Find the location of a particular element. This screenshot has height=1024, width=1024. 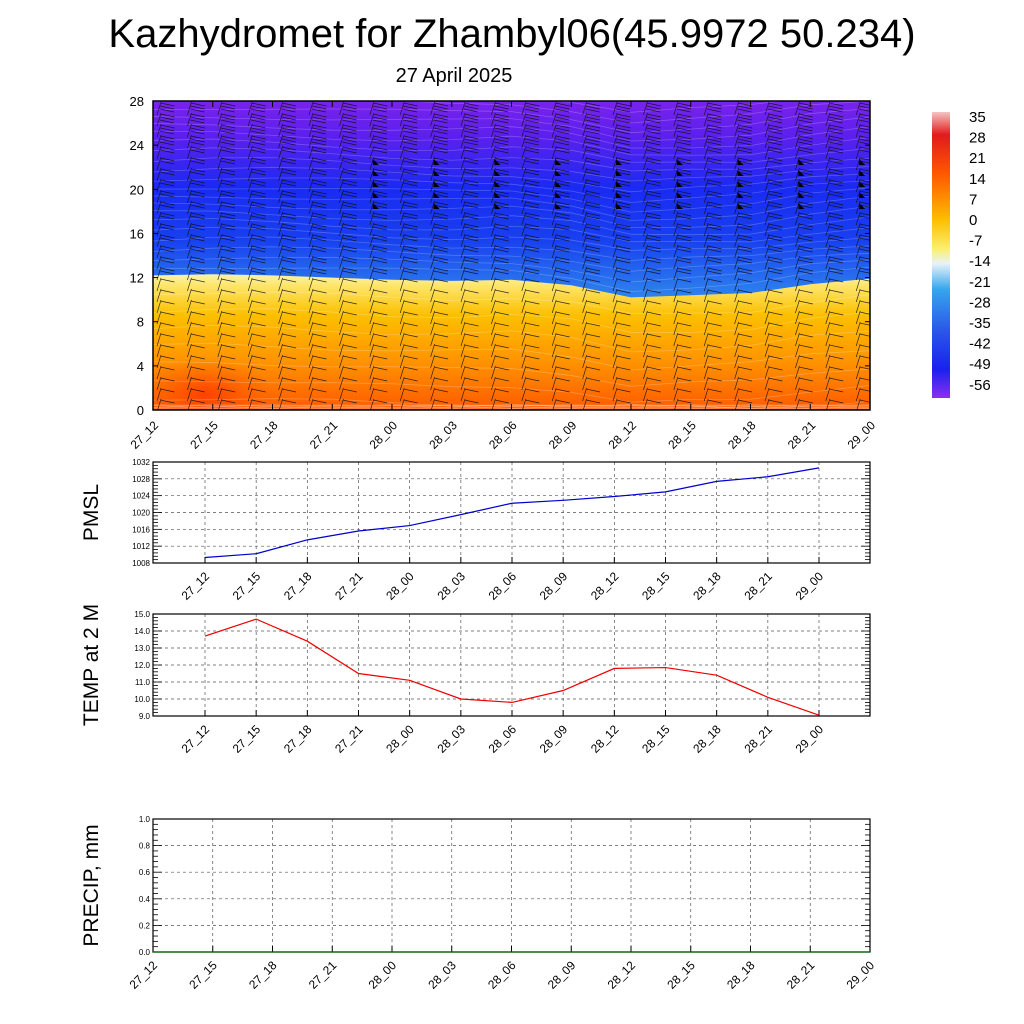

isotherm-line is located at coordinates (511, 129).